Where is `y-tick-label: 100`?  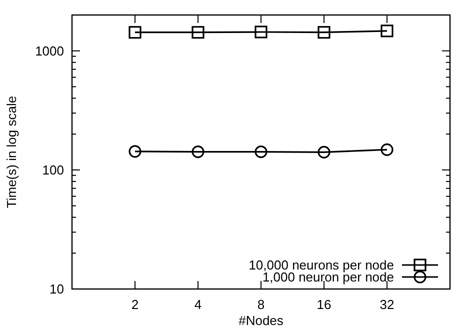
y-tick-label: 100 is located at coordinates (53, 170).